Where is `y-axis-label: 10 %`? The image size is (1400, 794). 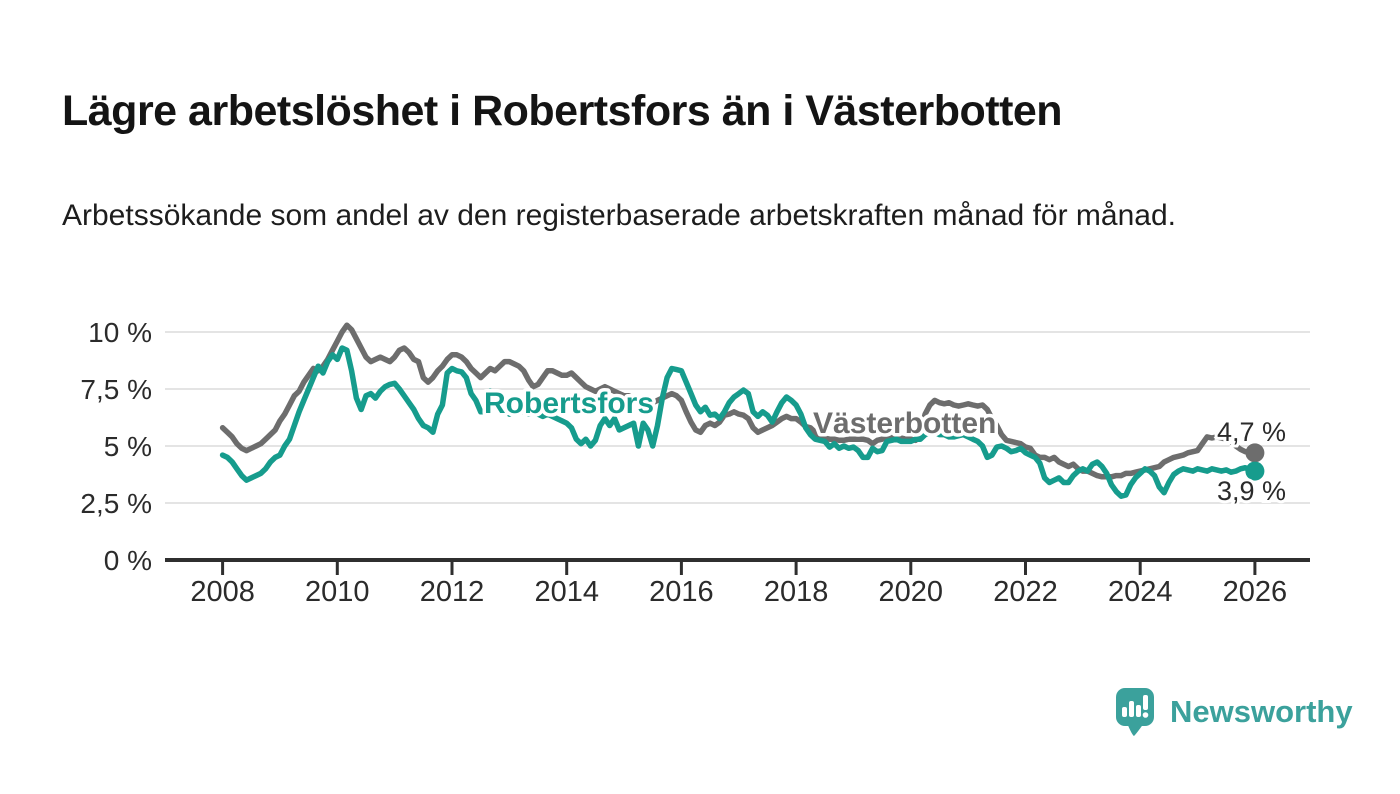
y-axis-label: 10 % is located at coordinates (120, 332).